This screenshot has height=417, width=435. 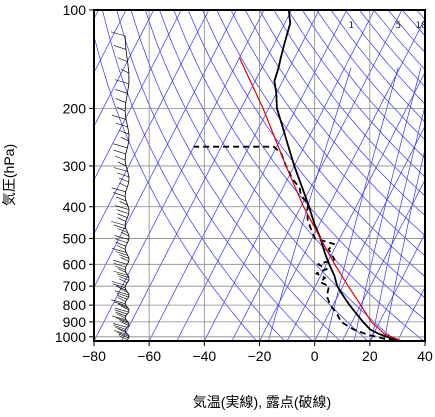 What do you see at coordinates (75, 10) in the screenshot?
I see `y-tick-label: 100` at bounding box center [75, 10].